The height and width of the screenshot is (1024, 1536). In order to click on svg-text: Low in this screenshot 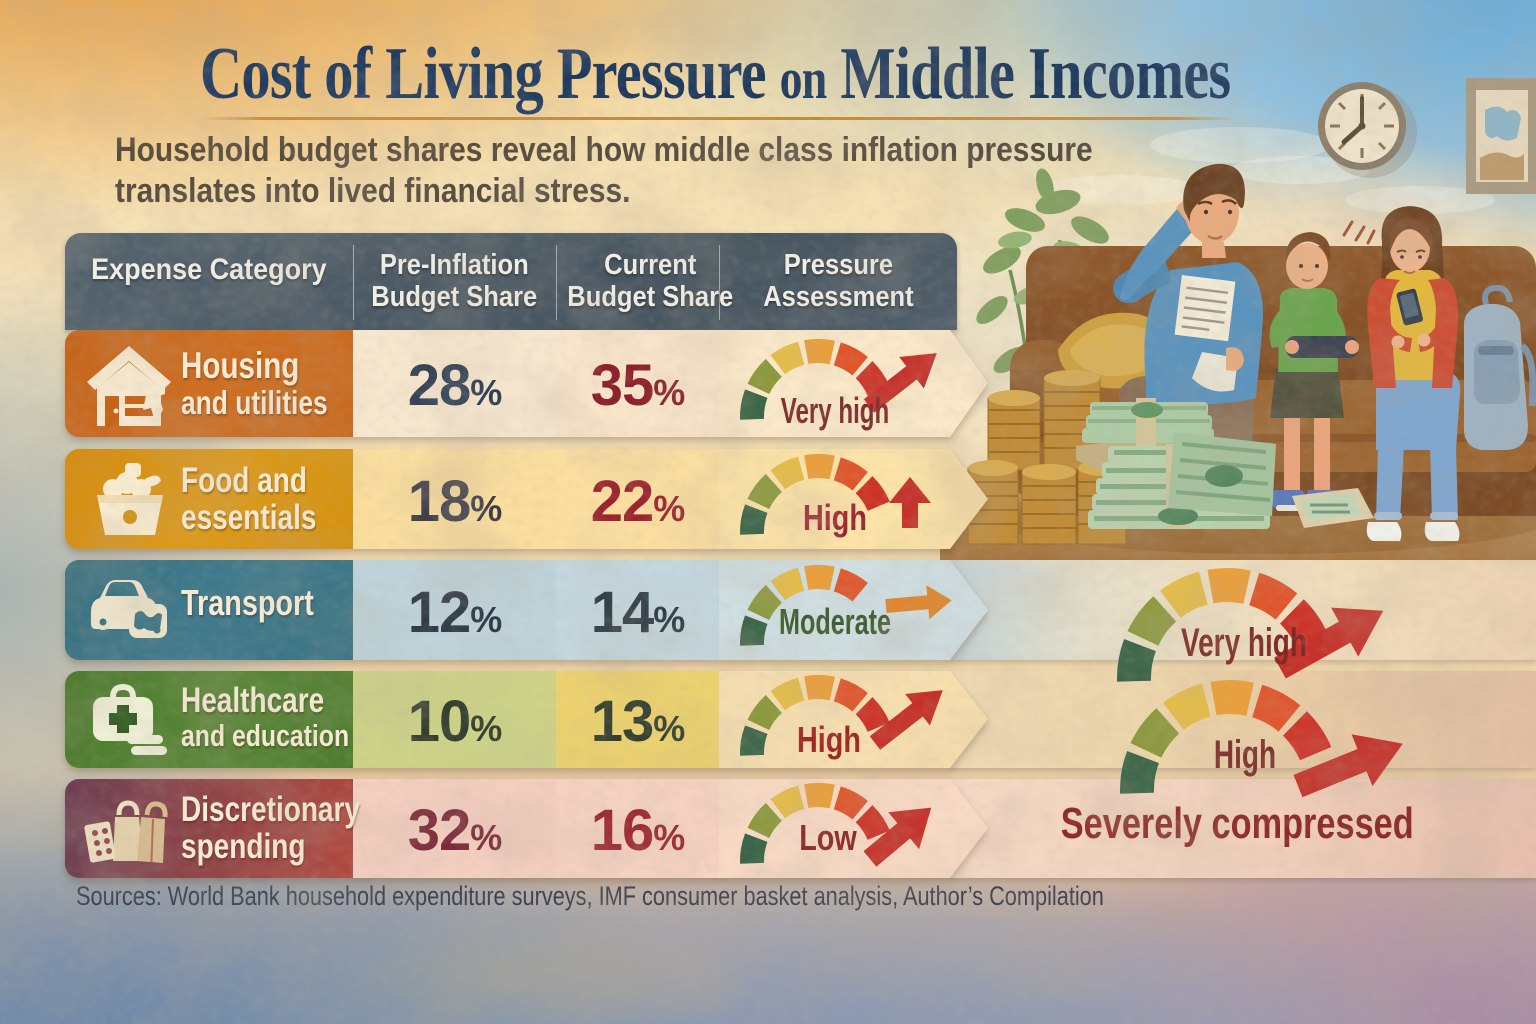, I will do `click(828, 837)`.